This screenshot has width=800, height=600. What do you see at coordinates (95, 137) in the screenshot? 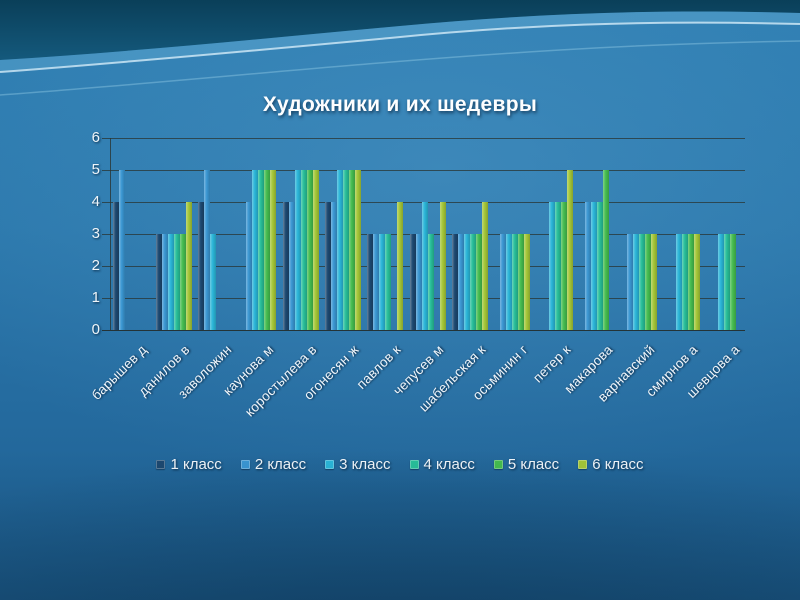
I see `y-axis-label: 6` at bounding box center [95, 137].